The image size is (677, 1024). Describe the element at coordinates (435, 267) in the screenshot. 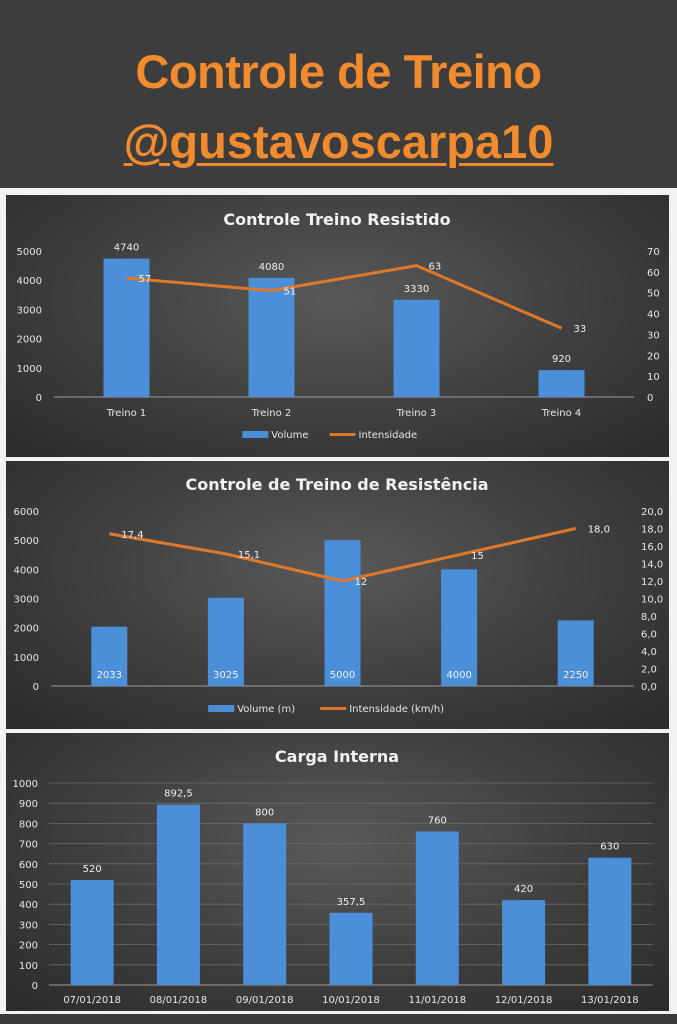

I see `line-data-label: 63` at that location.